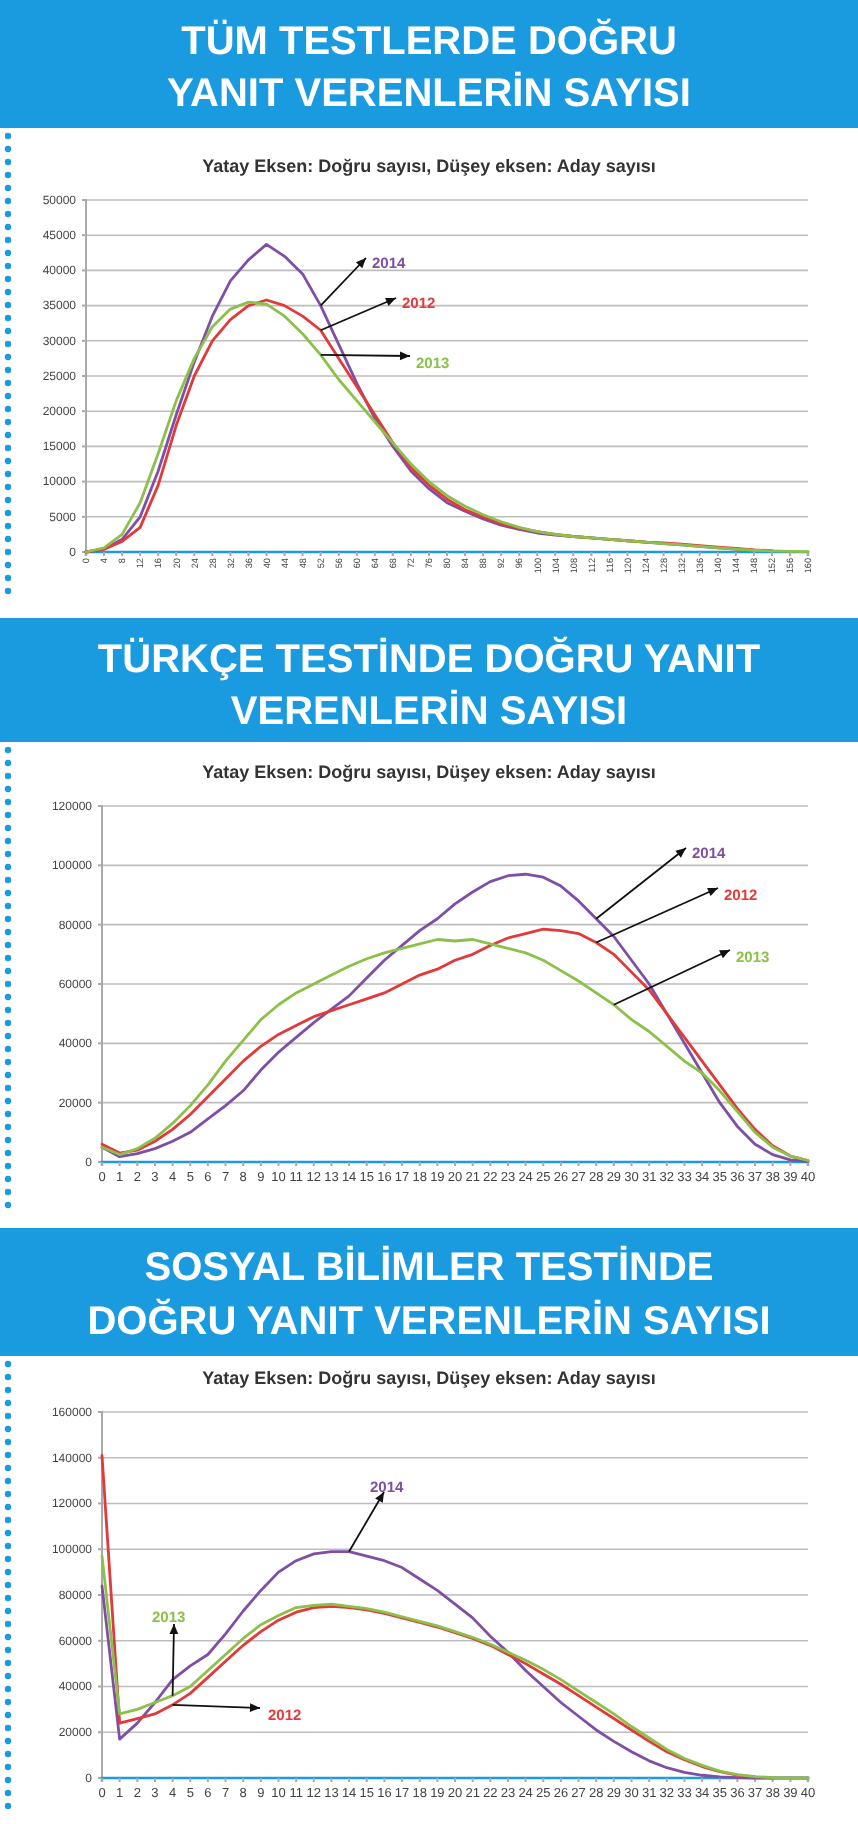 This screenshot has height=1824, width=858. What do you see at coordinates (429, 67) in the screenshot?
I see `chart-title: TÜM TESTLERDE DOĞRU YANIT VERENLERİN SAYISI` at bounding box center [429, 67].